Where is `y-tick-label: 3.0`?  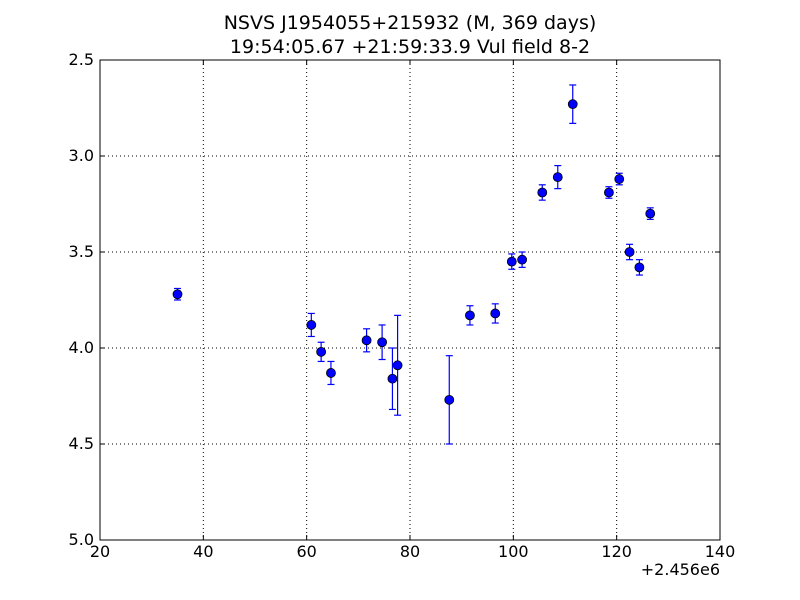 y-tick-label: 3.0 is located at coordinates (81, 155).